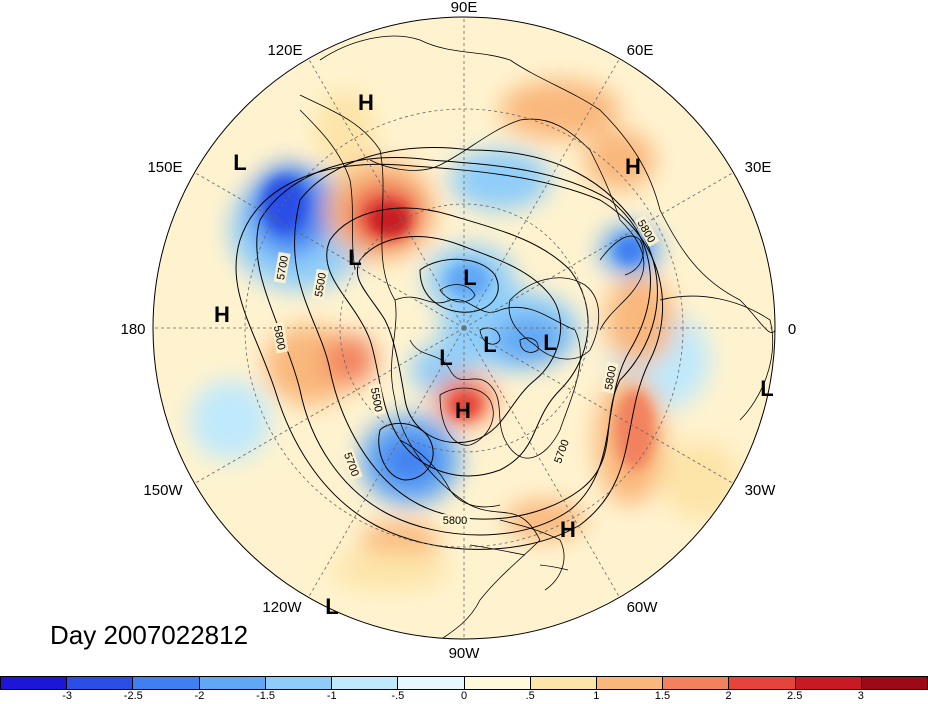 This screenshot has width=928, height=704. Describe the element at coordinates (860, 696) in the screenshot. I see `colorbar-tick-label: 3` at that location.